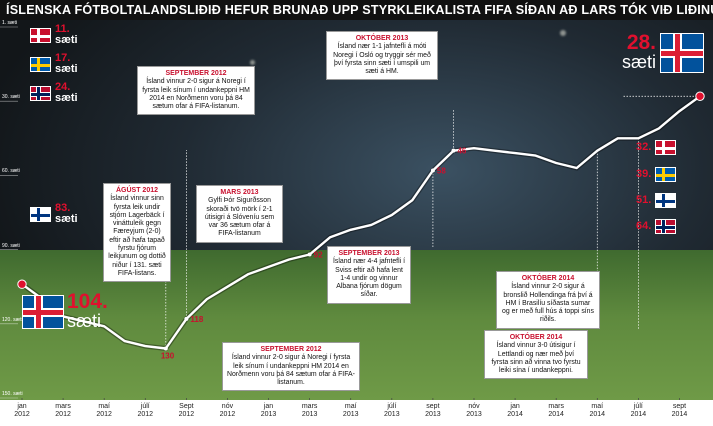  I want to click on norway-rank-top: 24., so click(63, 87).